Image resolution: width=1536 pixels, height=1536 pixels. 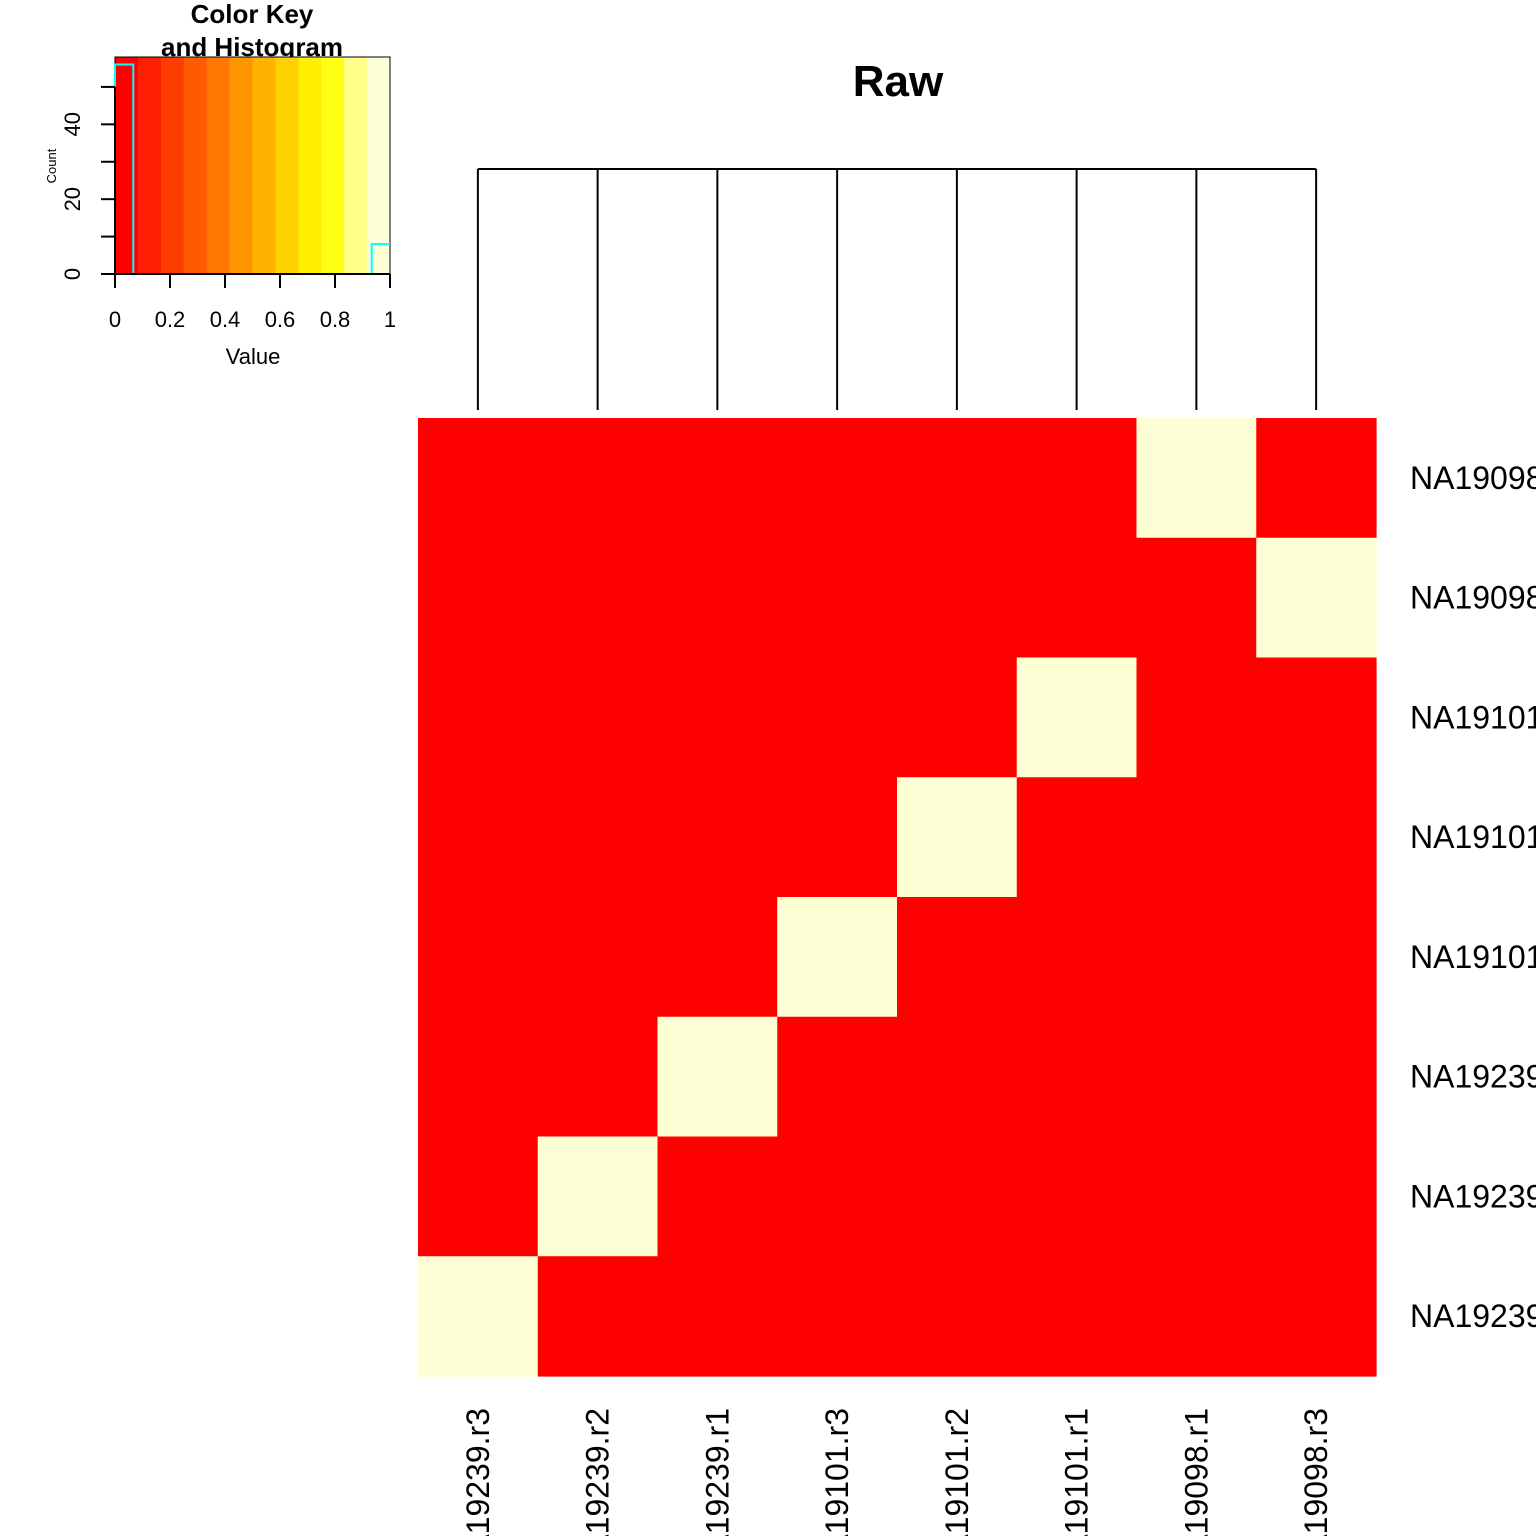 I want to click on column-label: NA19239.r3, so click(x=478, y=1472).